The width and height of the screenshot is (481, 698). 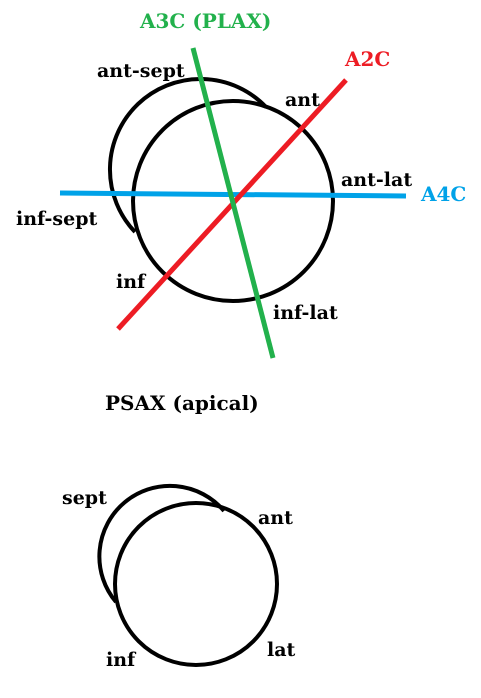 I want to click on segment-sept: sept, so click(x=84, y=498).